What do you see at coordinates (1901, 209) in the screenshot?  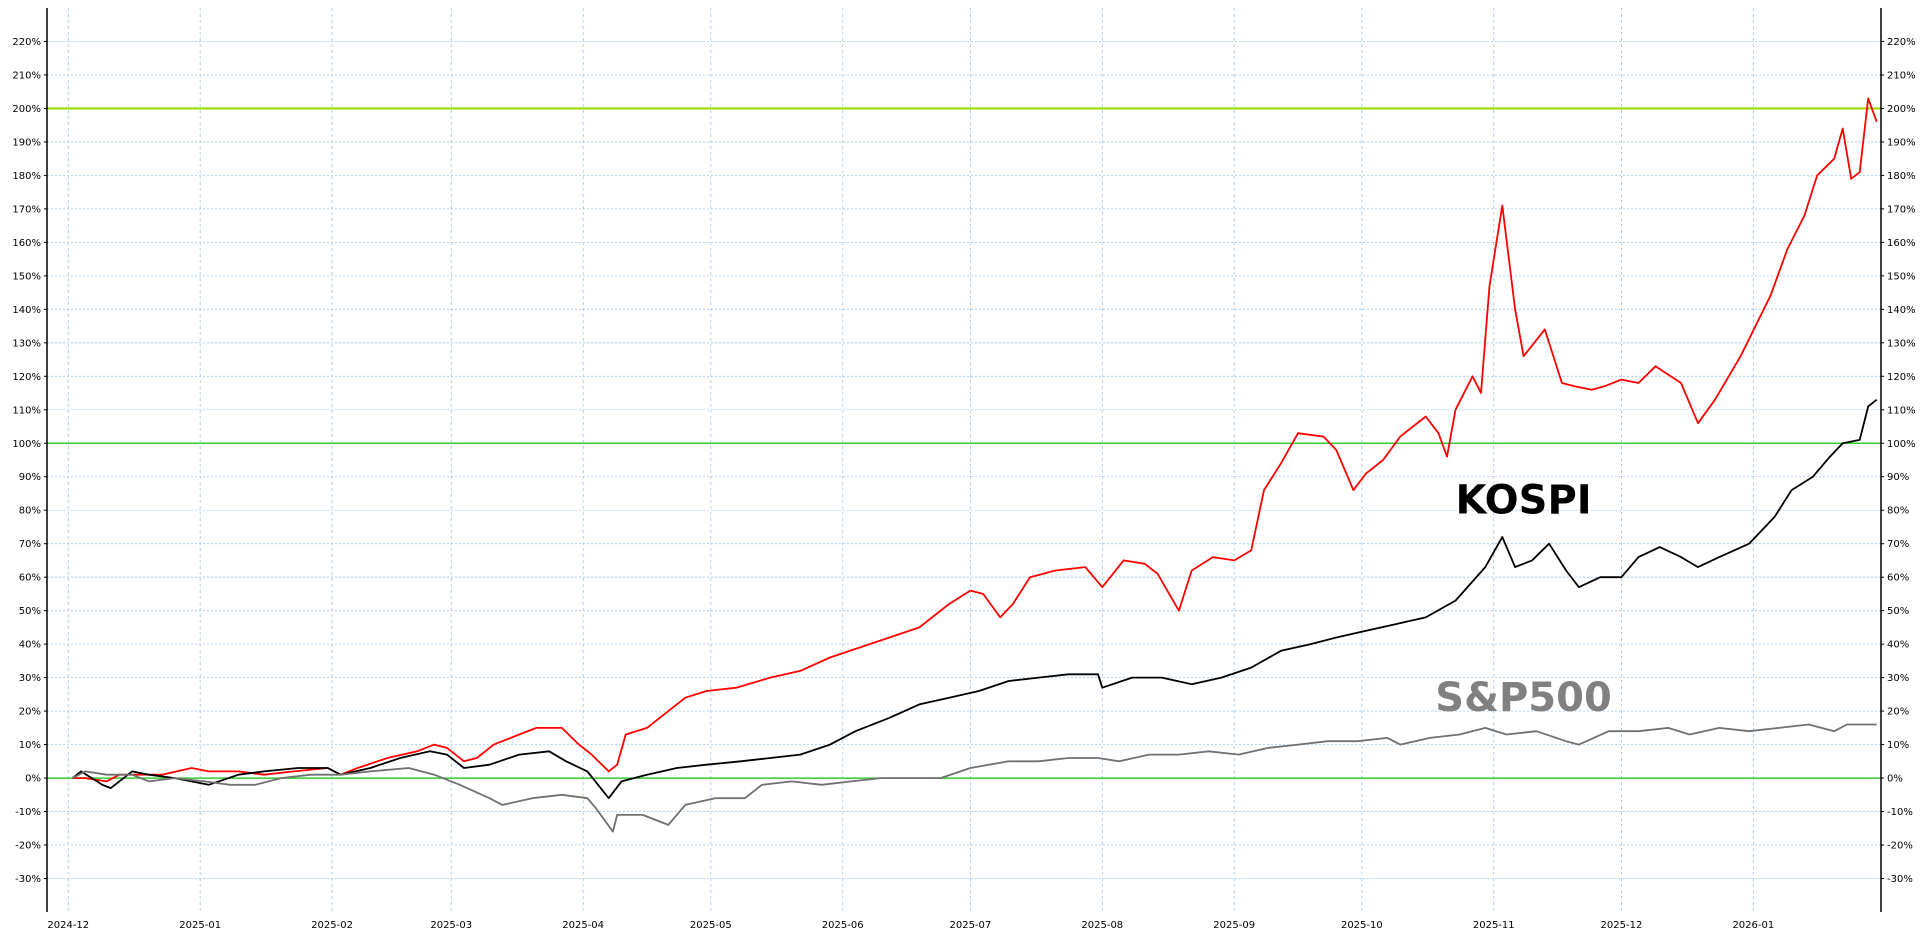 I see `y-tick-label-right: 170%` at bounding box center [1901, 209].